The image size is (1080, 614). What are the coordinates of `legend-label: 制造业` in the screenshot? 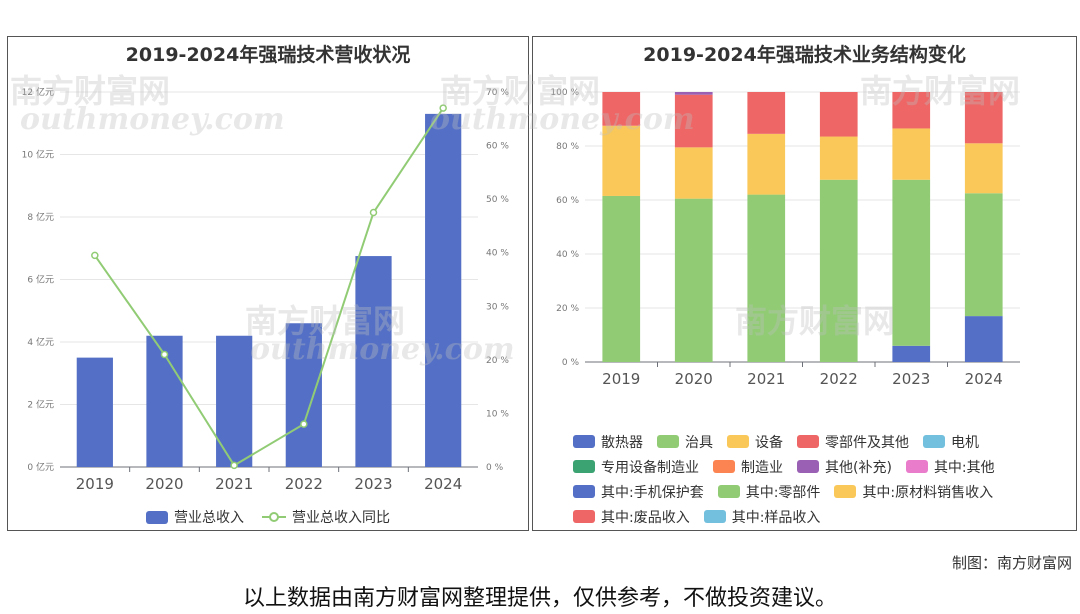 It's located at (762, 467).